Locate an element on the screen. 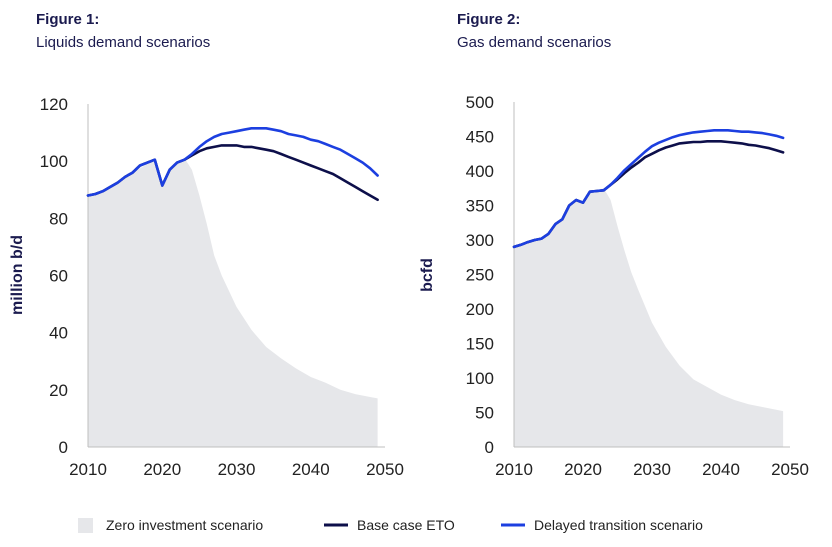 The height and width of the screenshot is (547, 832). y-tick-label: 300 is located at coordinates (480, 240).